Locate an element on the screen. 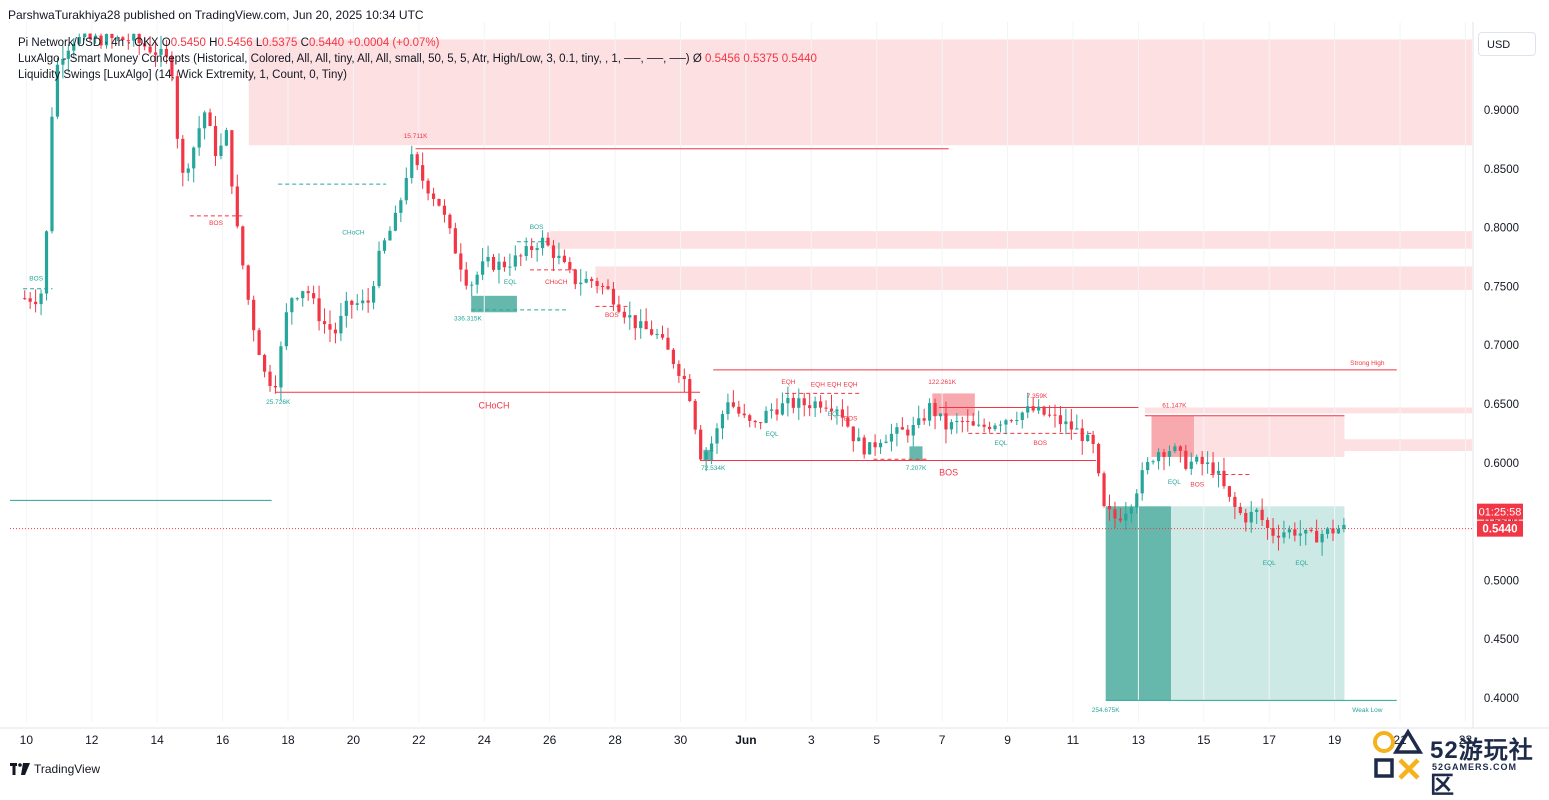 The width and height of the screenshot is (1549, 800). annotation-11: 72.534K is located at coordinates (713, 468).